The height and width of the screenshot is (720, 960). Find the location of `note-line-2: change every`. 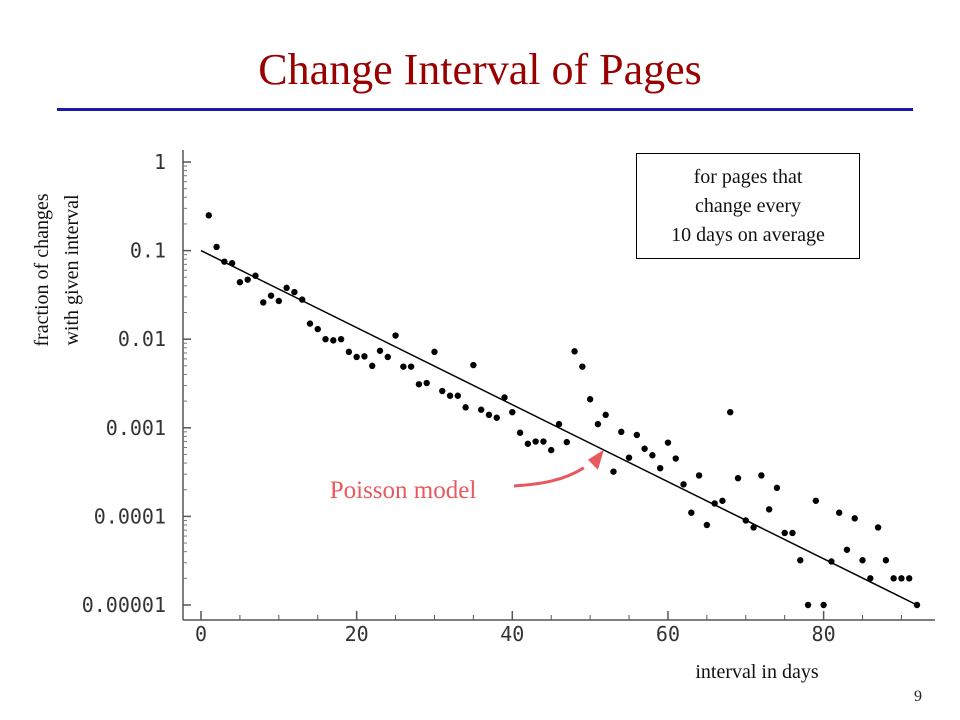

note-line-2: change every is located at coordinates (748, 205).